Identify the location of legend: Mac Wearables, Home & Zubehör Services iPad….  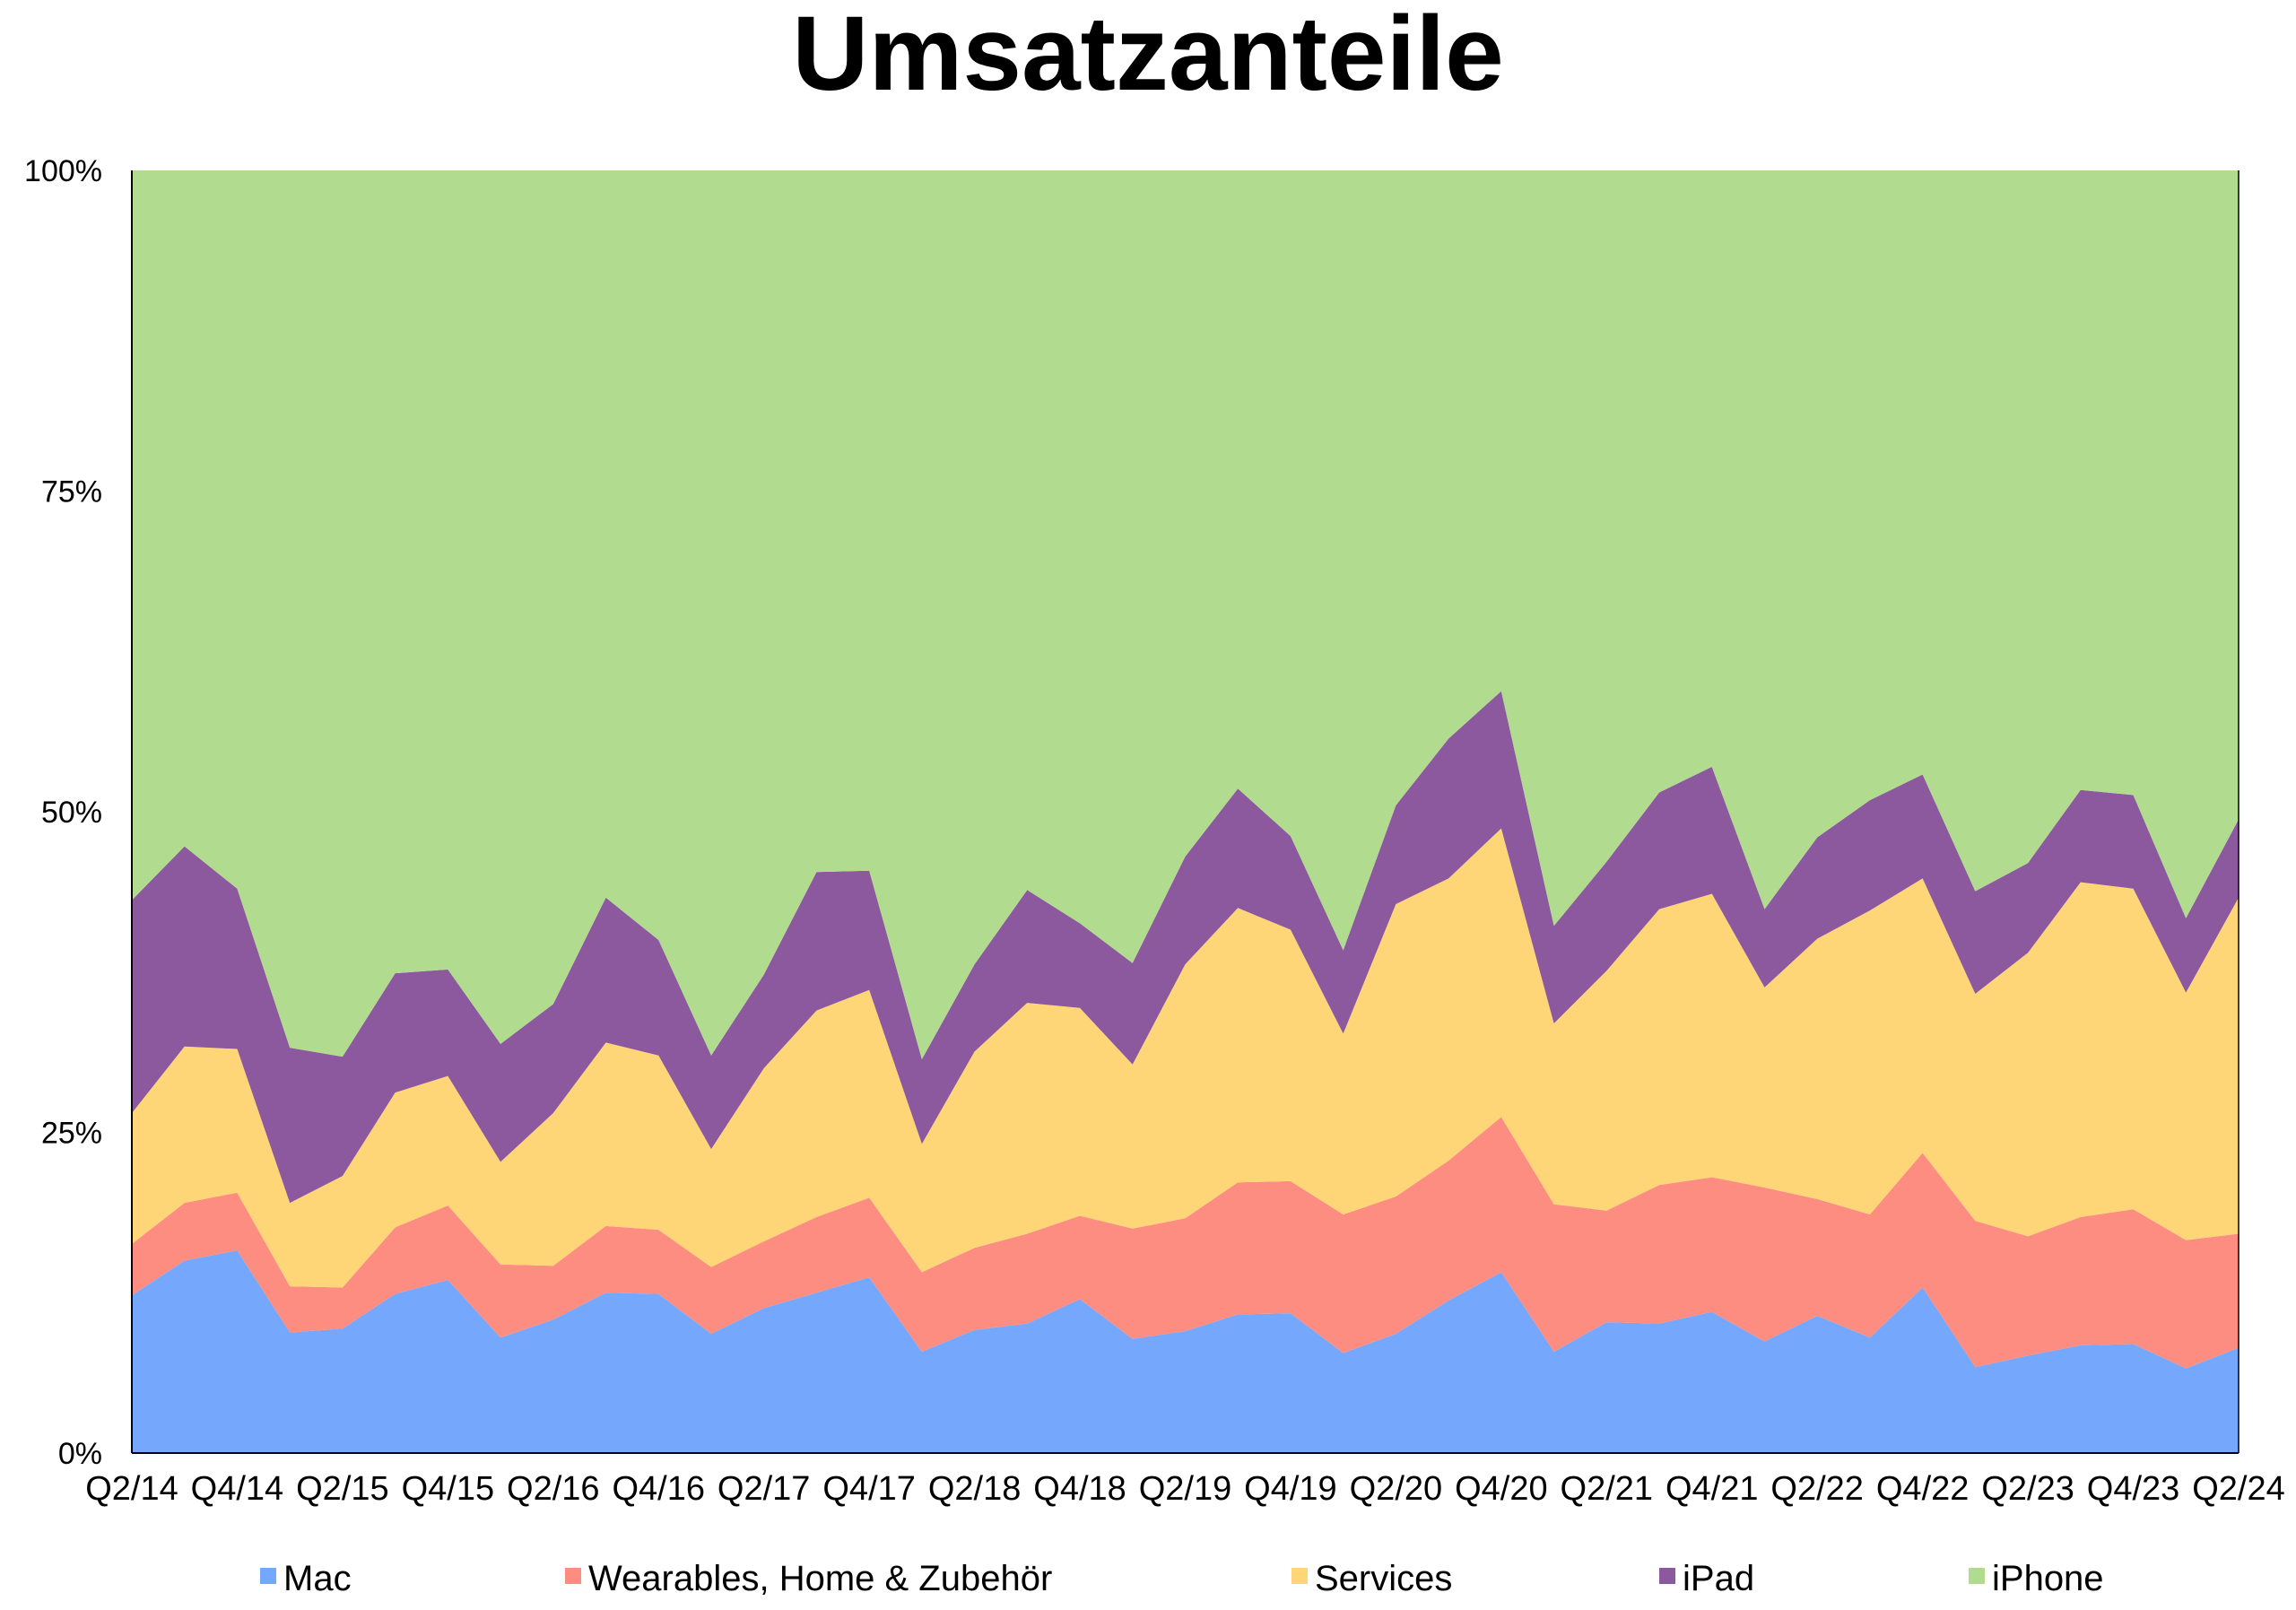
(1182, 1578).